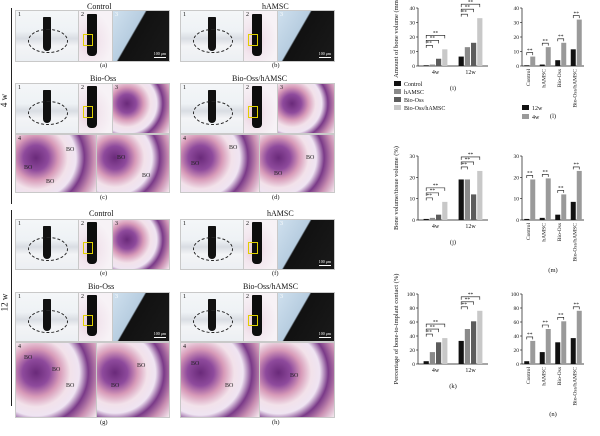 Image resolution: width=600 pixels, height=436 pixels. What do you see at coordinates (517, 309) in the screenshot?
I see `y-tick-label: 80` at bounding box center [517, 309].